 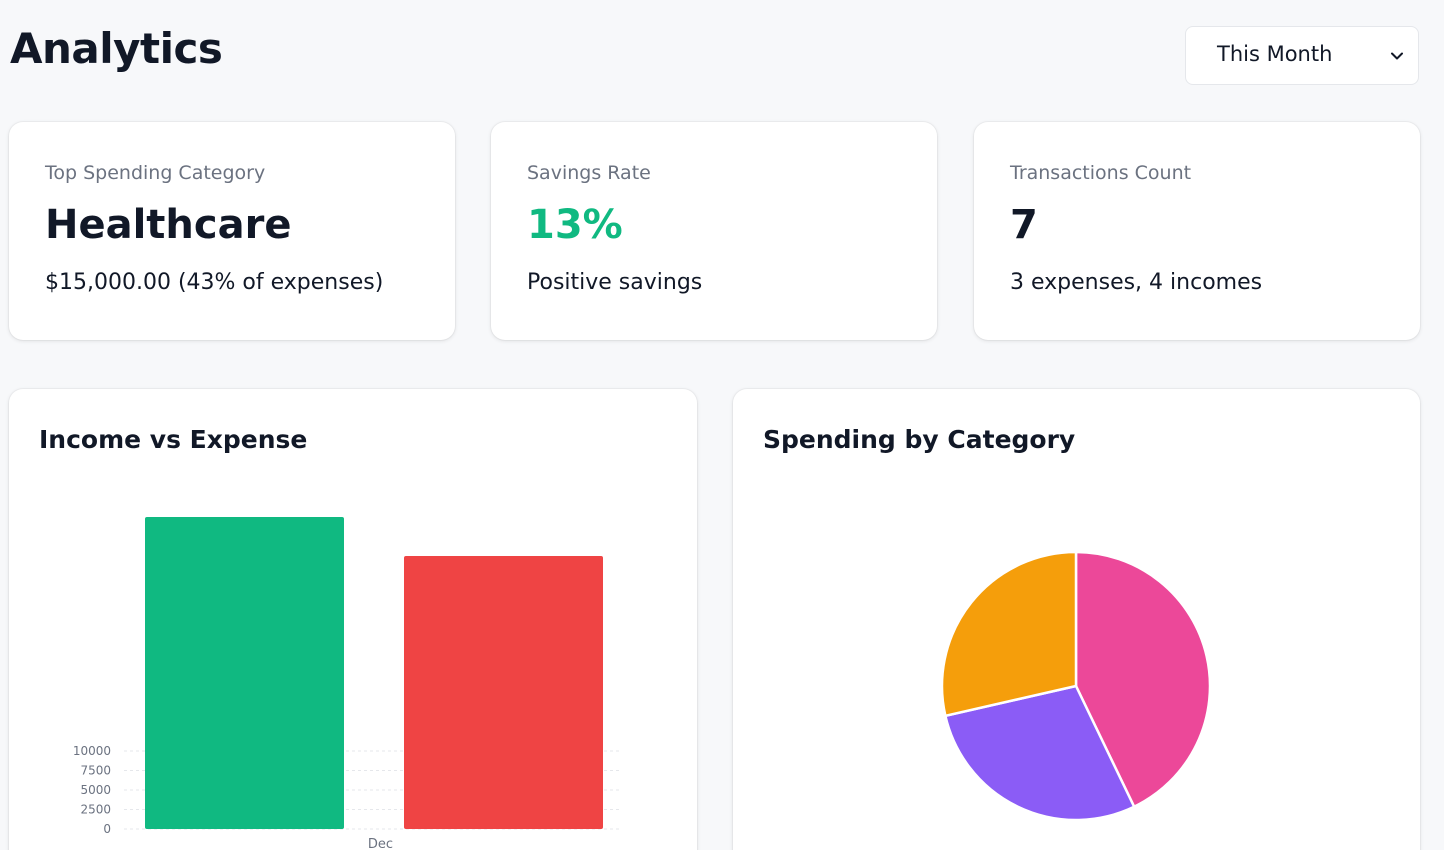 I want to click on page-title: Analytics, so click(x=116, y=48).